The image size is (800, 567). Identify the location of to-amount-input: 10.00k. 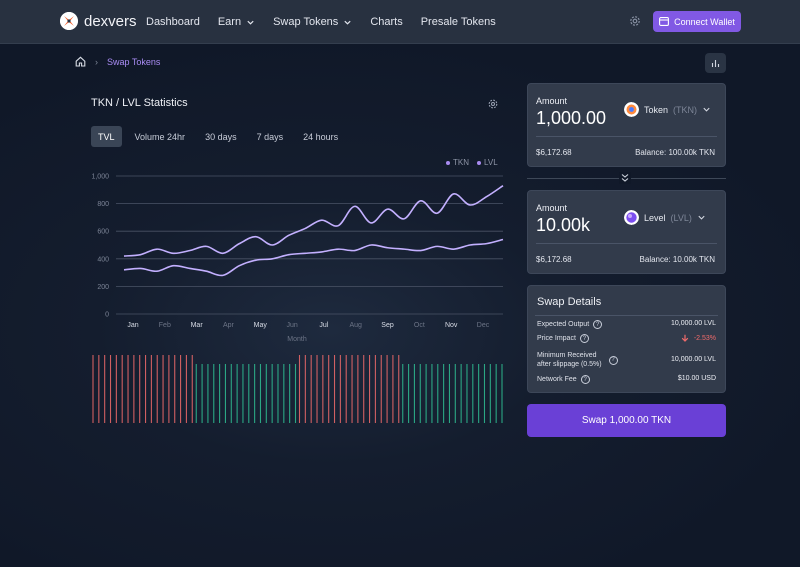
(563, 225).